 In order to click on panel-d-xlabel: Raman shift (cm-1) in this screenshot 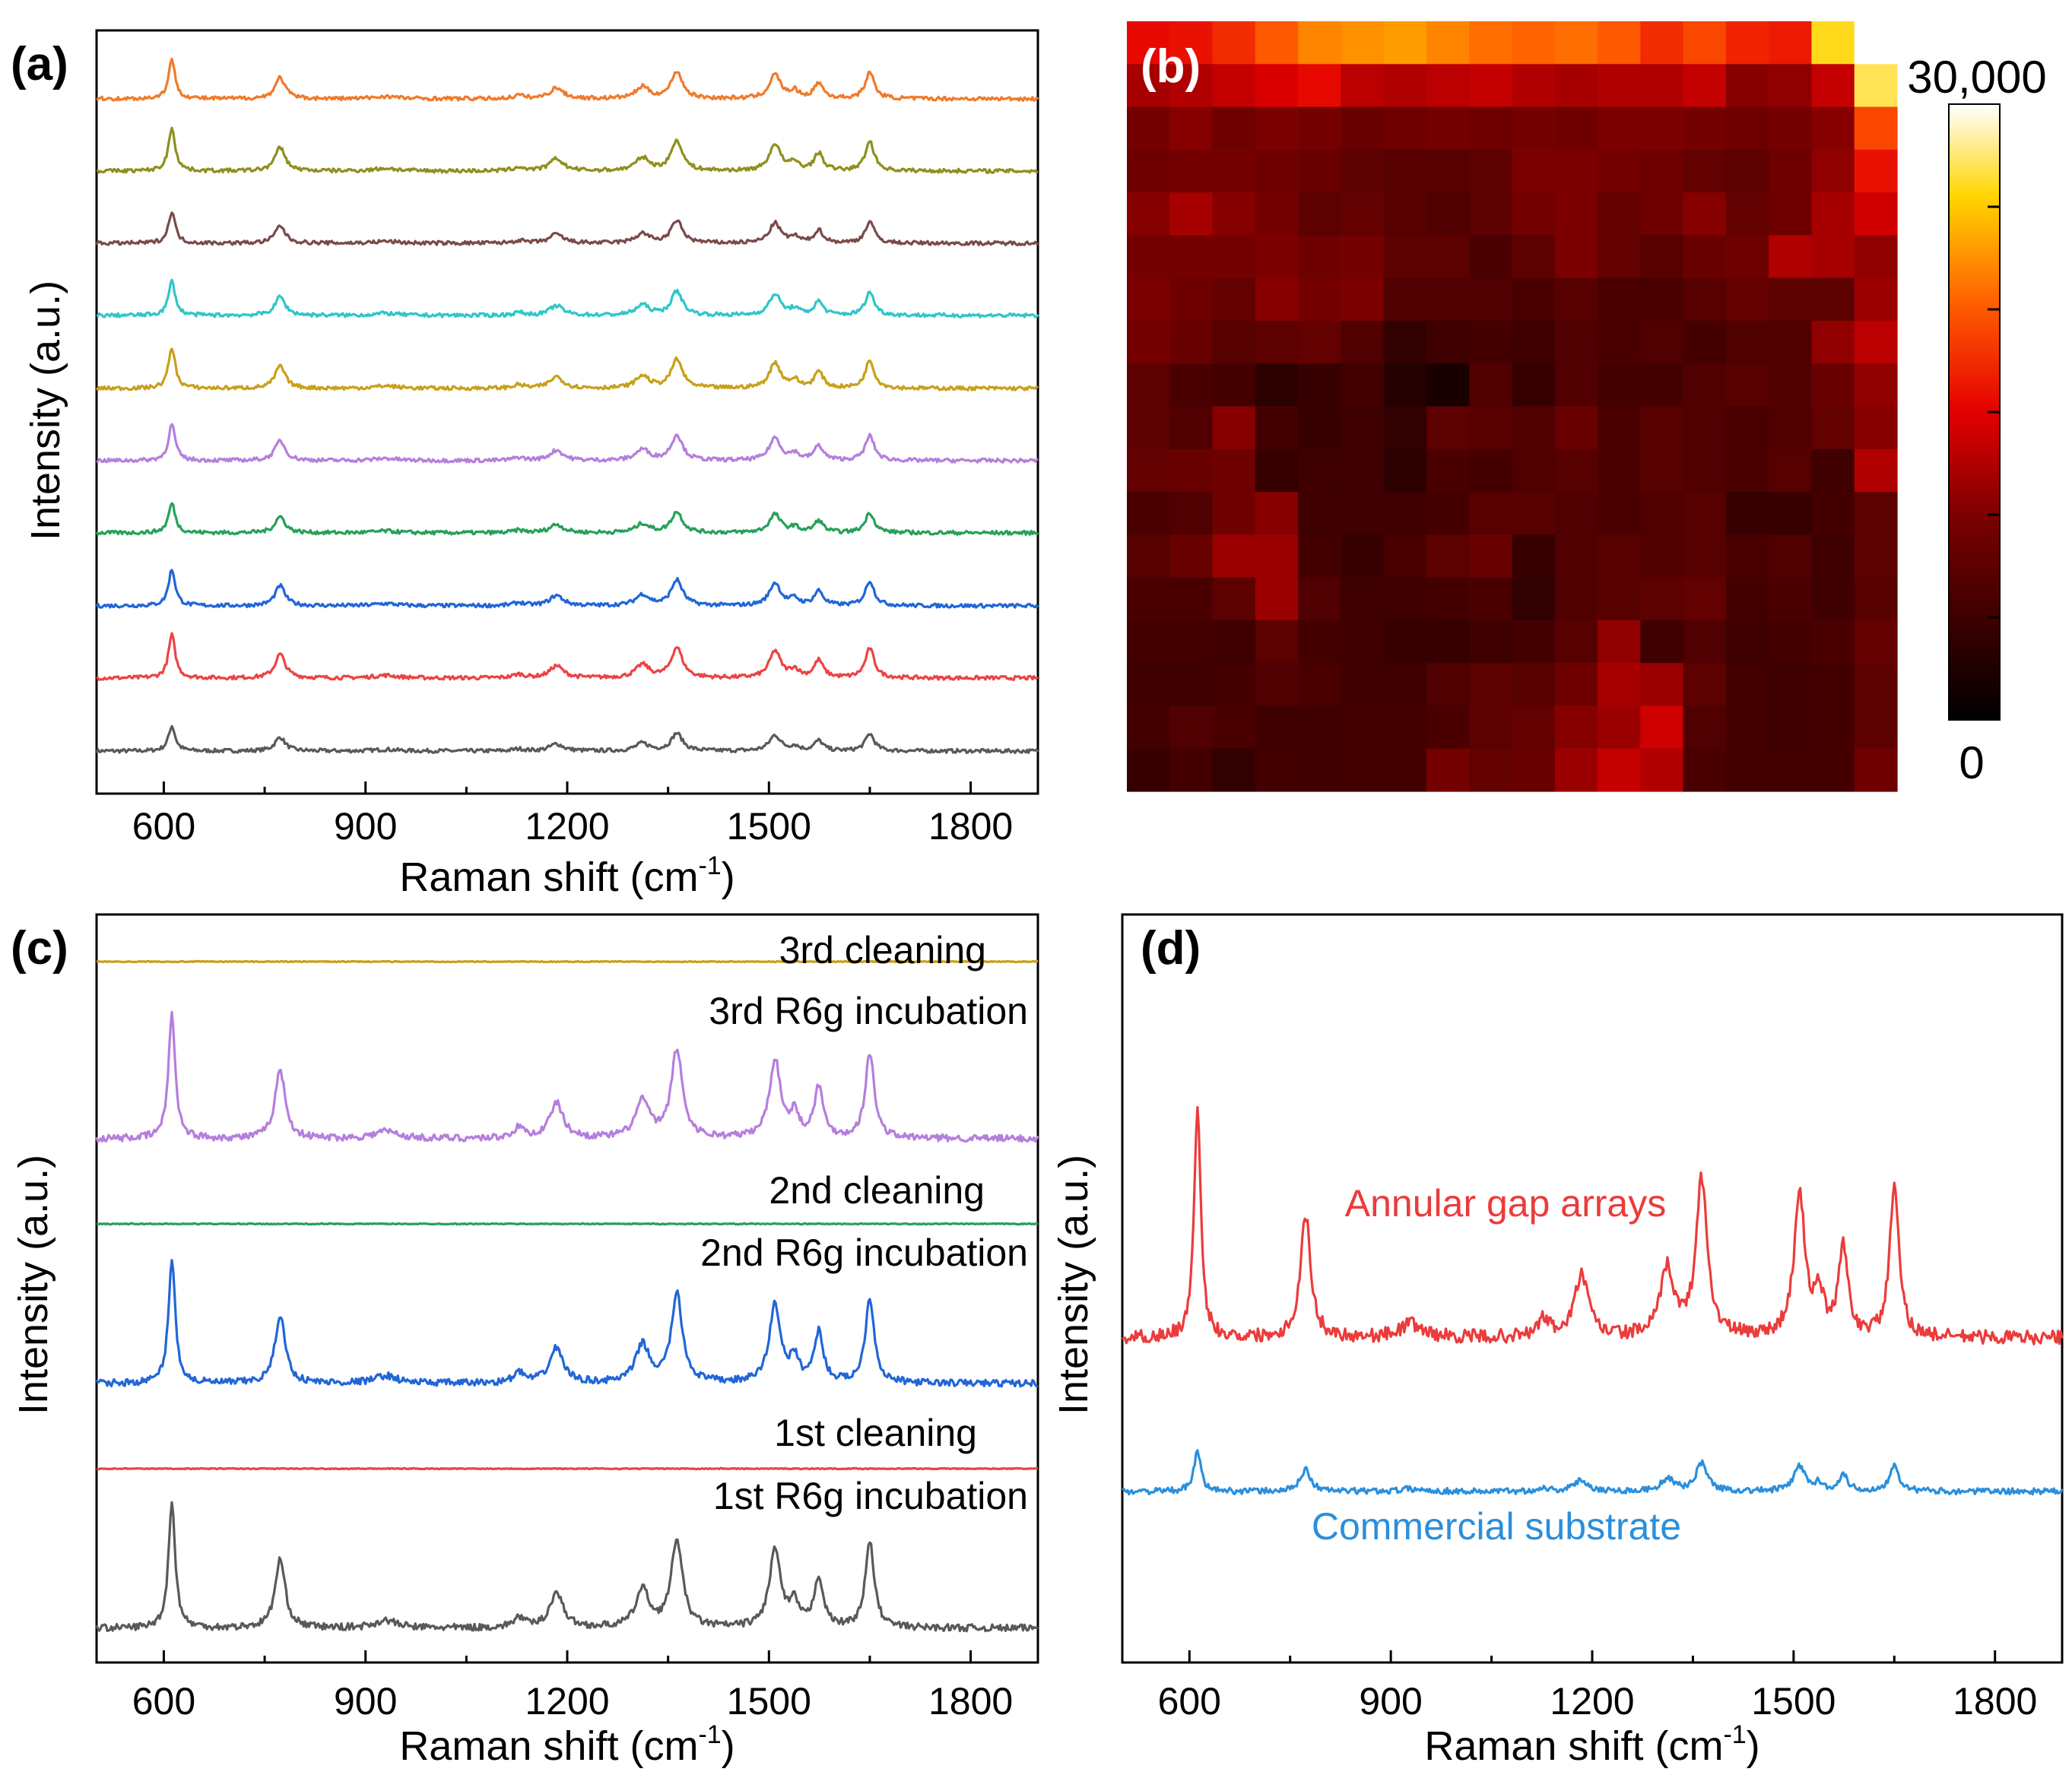, I will do `click(1591, 1744)`.